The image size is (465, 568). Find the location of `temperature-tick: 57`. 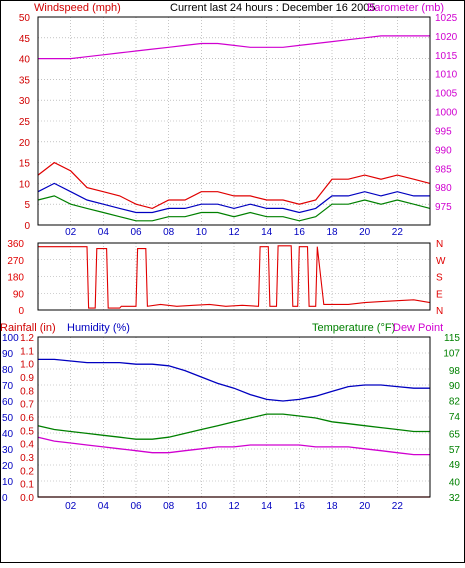

temperature-tick: 57 is located at coordinates (455, 450).